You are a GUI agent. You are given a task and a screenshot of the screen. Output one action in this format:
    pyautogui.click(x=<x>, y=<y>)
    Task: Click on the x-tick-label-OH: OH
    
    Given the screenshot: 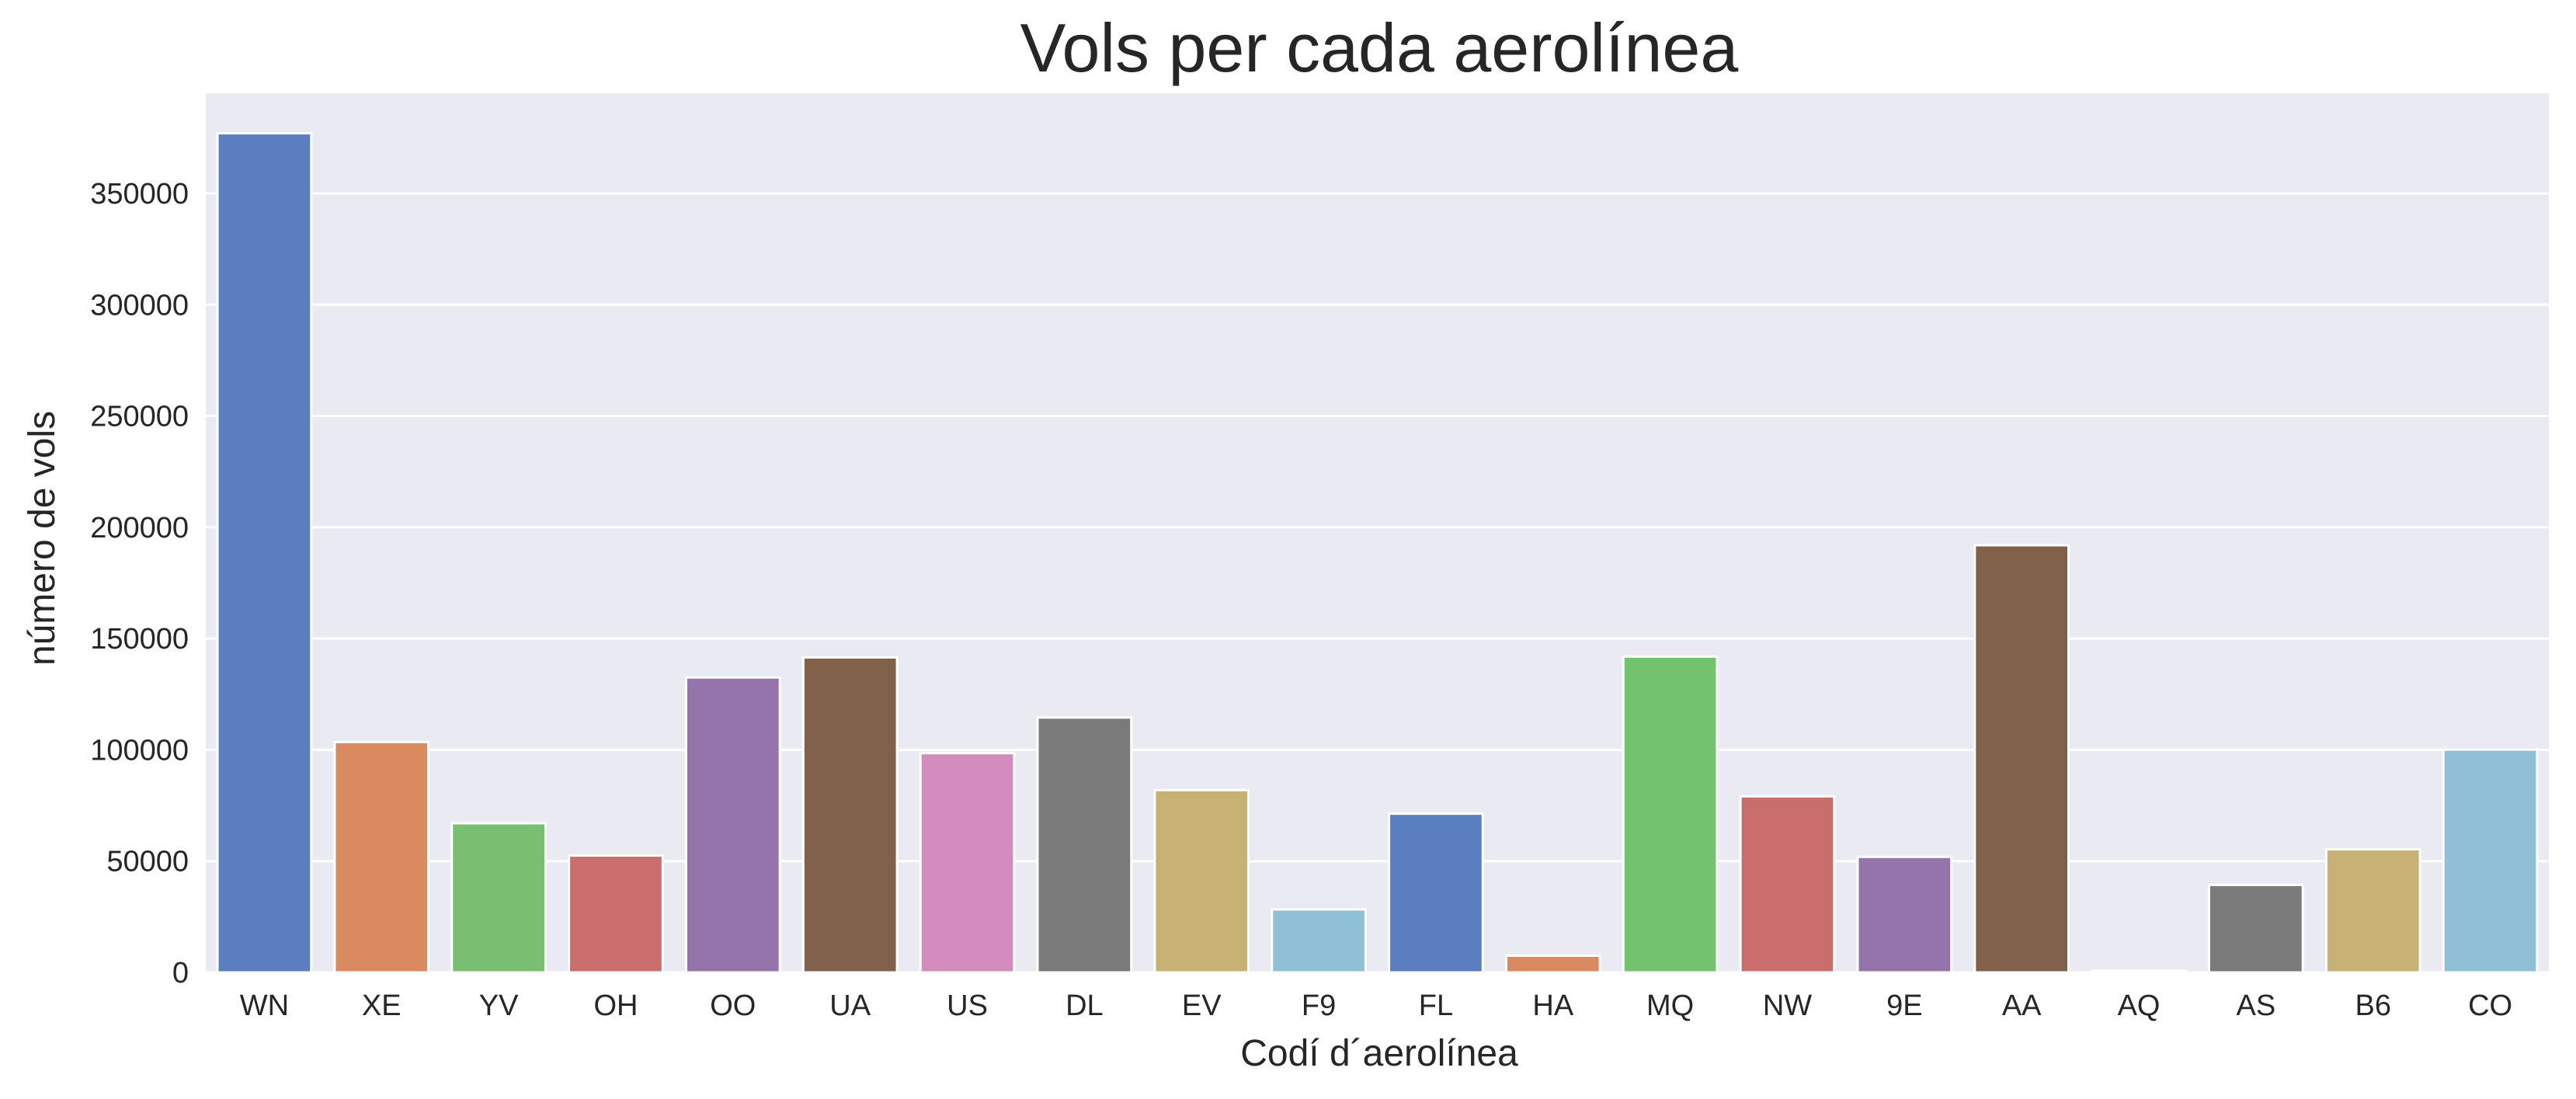 What is the action you would take?
    pyautogui.click(x=615, y=1005)
    